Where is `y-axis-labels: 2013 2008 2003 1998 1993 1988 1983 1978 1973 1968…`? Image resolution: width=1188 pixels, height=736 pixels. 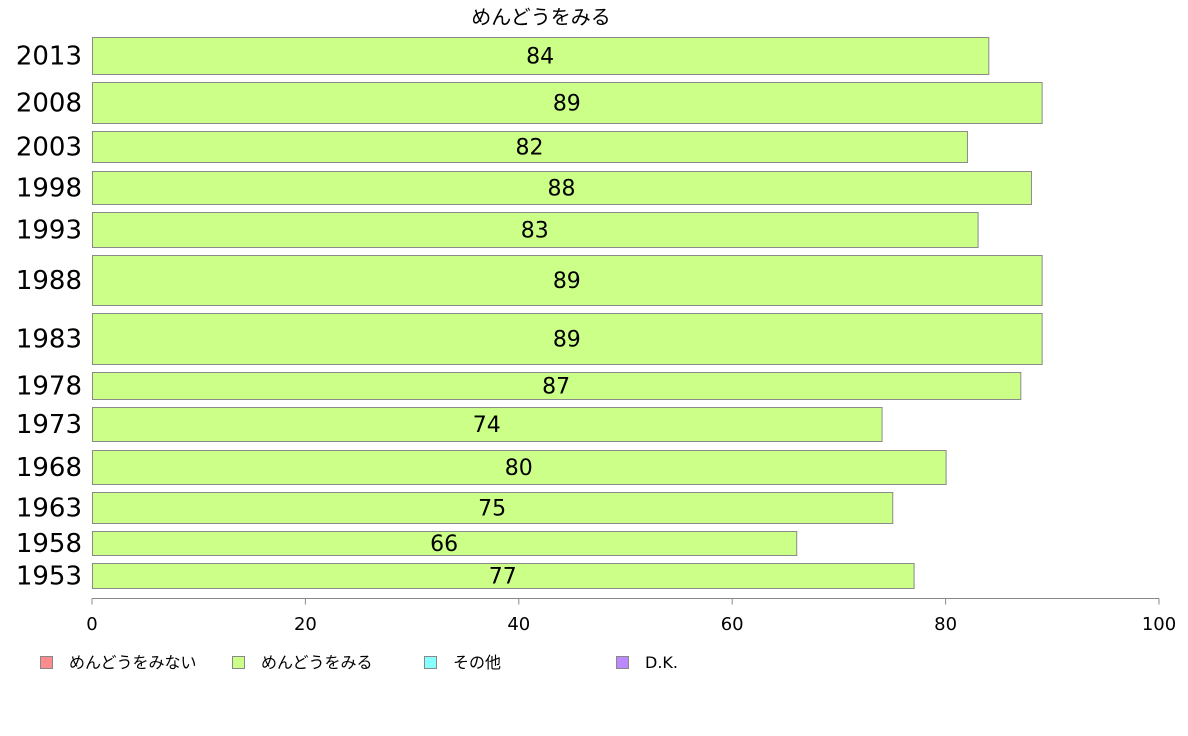
y-axis-labels: 2013 2008 2003 1998 1993 1988 1983 1978 1973 1968… is located at coordinates (49, 317).